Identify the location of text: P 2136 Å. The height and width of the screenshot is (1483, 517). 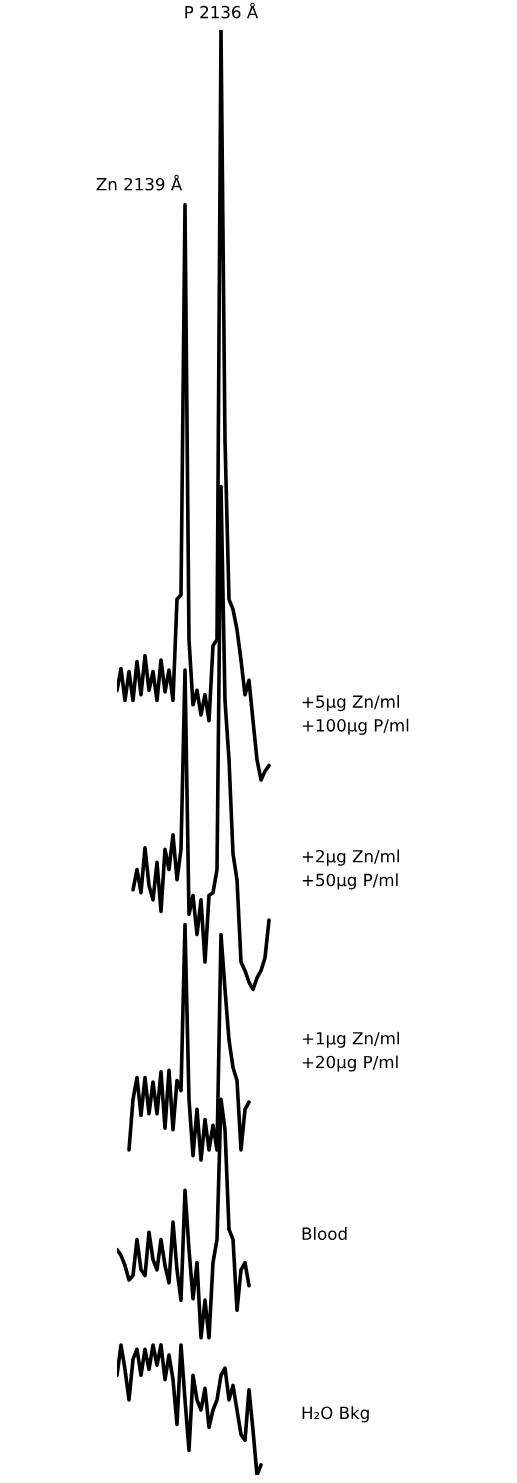
(222, 10).